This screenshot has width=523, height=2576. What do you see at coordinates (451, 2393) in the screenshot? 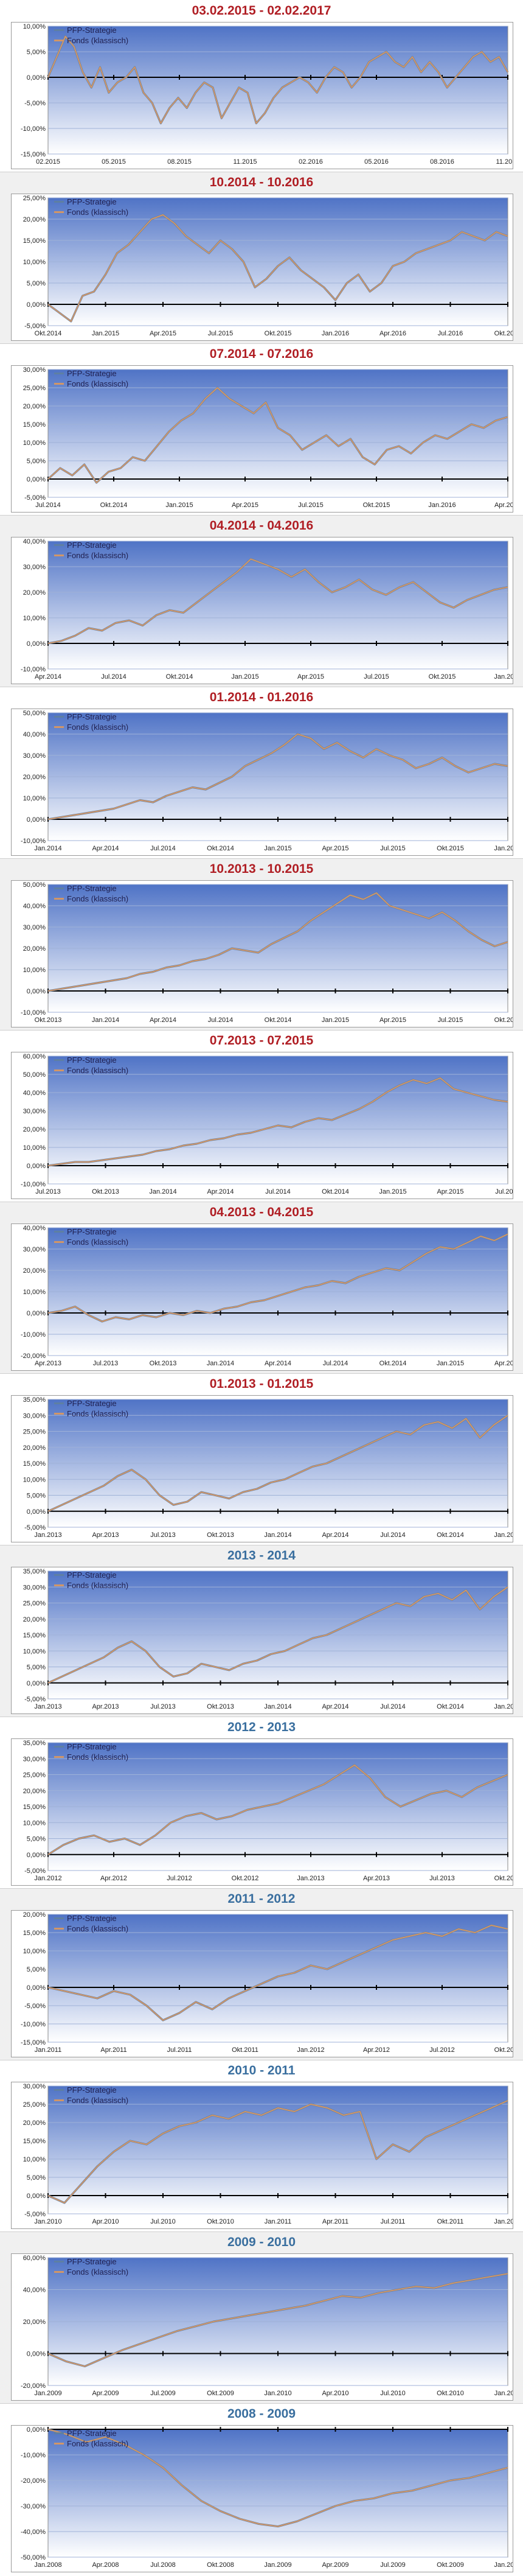
I see `x-tick-label: Okt.2010` at bounding box center [451, 2393].